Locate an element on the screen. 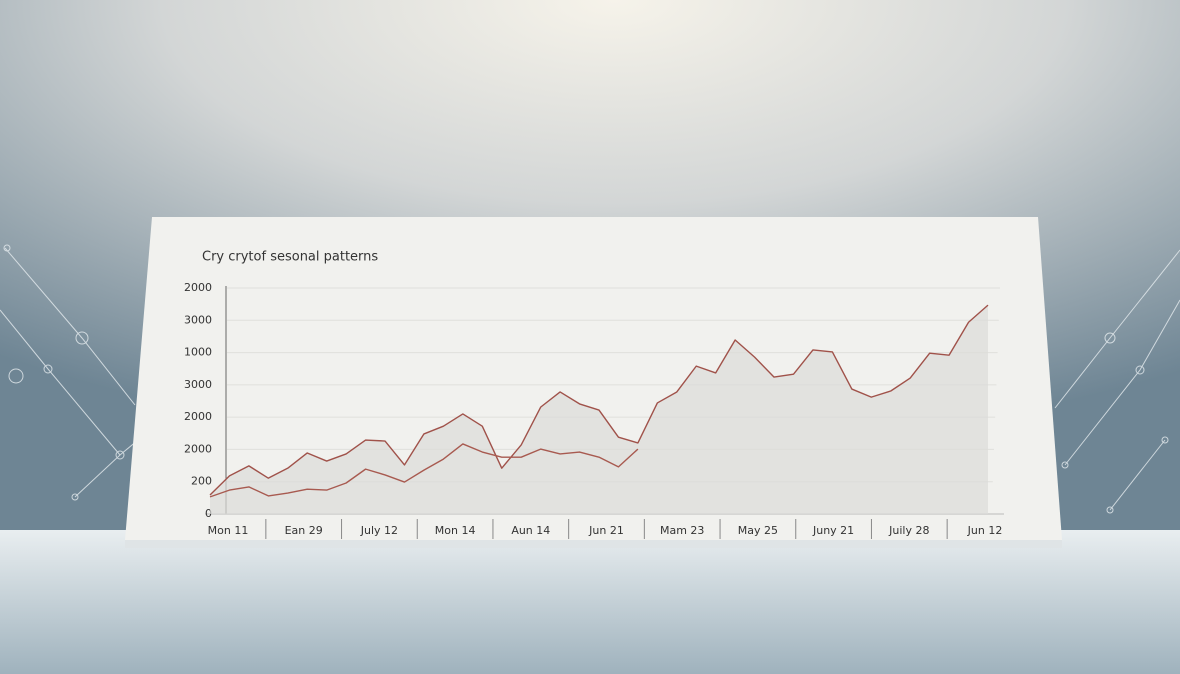 The height and width of the screenshot is (674, 1180). chart-title: Cry crytof sesonal patterns is located at coordinates (290, 257).